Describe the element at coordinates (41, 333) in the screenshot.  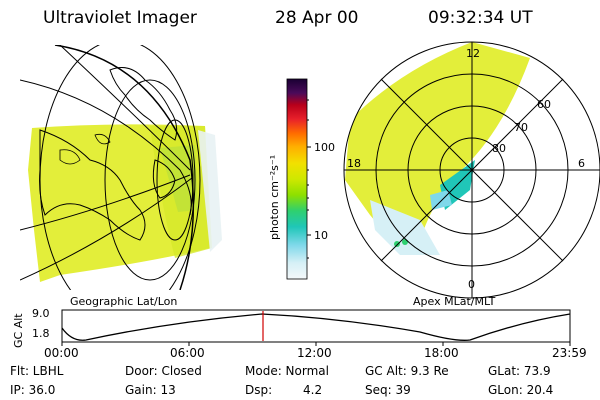
I see `alt-ytick-low: 1.8` at that location.